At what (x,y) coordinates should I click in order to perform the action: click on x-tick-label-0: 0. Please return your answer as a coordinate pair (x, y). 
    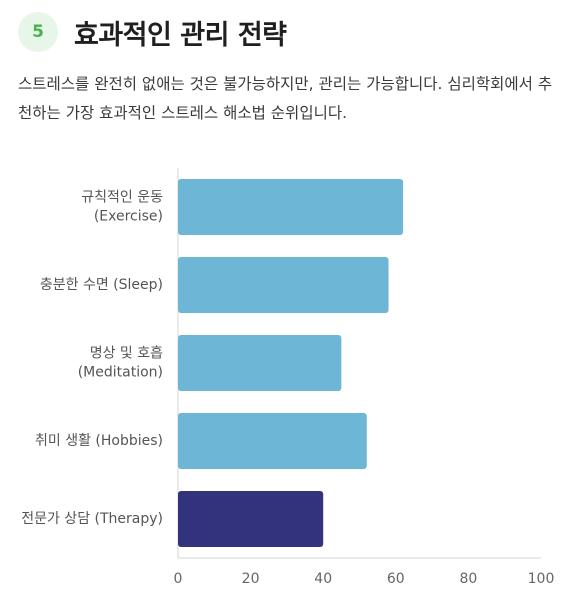
    Looking at the image, I should click on (178, 579).